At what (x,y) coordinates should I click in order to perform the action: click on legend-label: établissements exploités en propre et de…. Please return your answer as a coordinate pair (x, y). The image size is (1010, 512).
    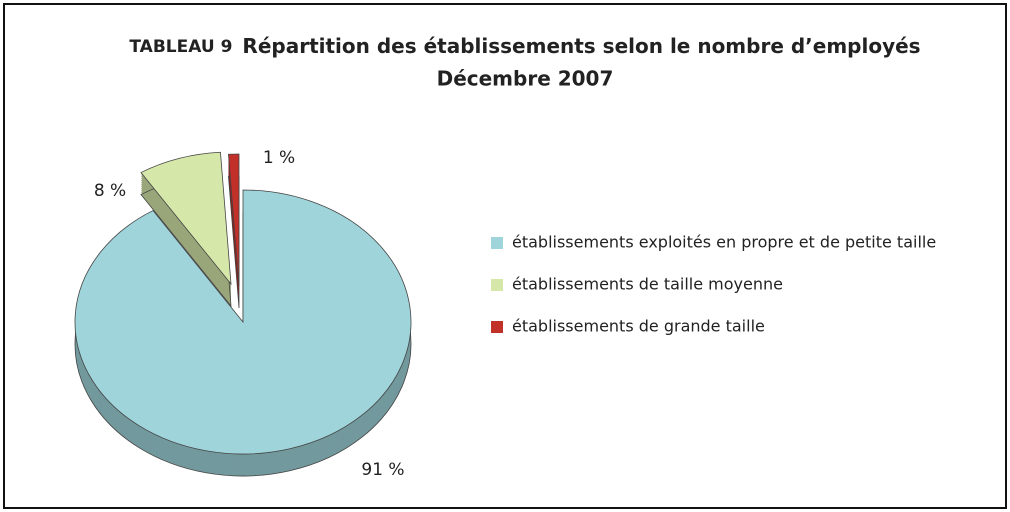
    Looking at the image, I should click on (724, 242).